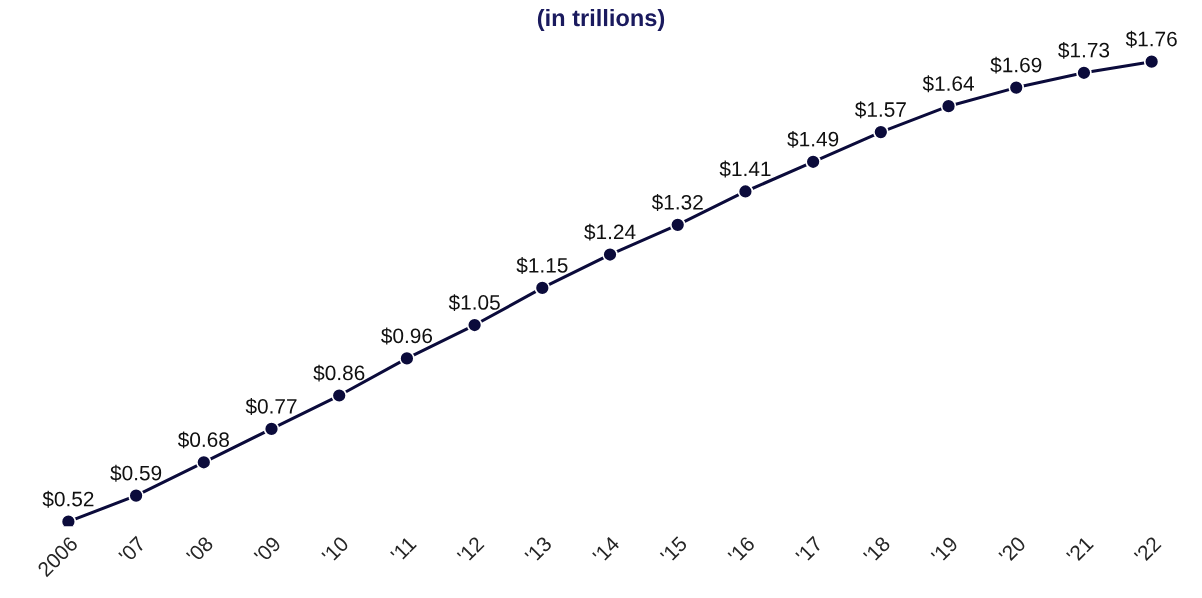 The image size is (1202, 598). What do you see at coordinates (68, 499) in the screenshot?
I see `data-label: $0.52` at bounding box center [68, 499].